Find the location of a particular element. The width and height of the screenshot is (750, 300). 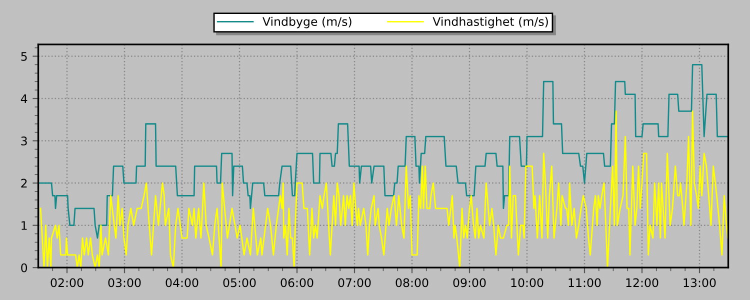

x-tick-label: 11:00 is located at coordinates (584, 283).